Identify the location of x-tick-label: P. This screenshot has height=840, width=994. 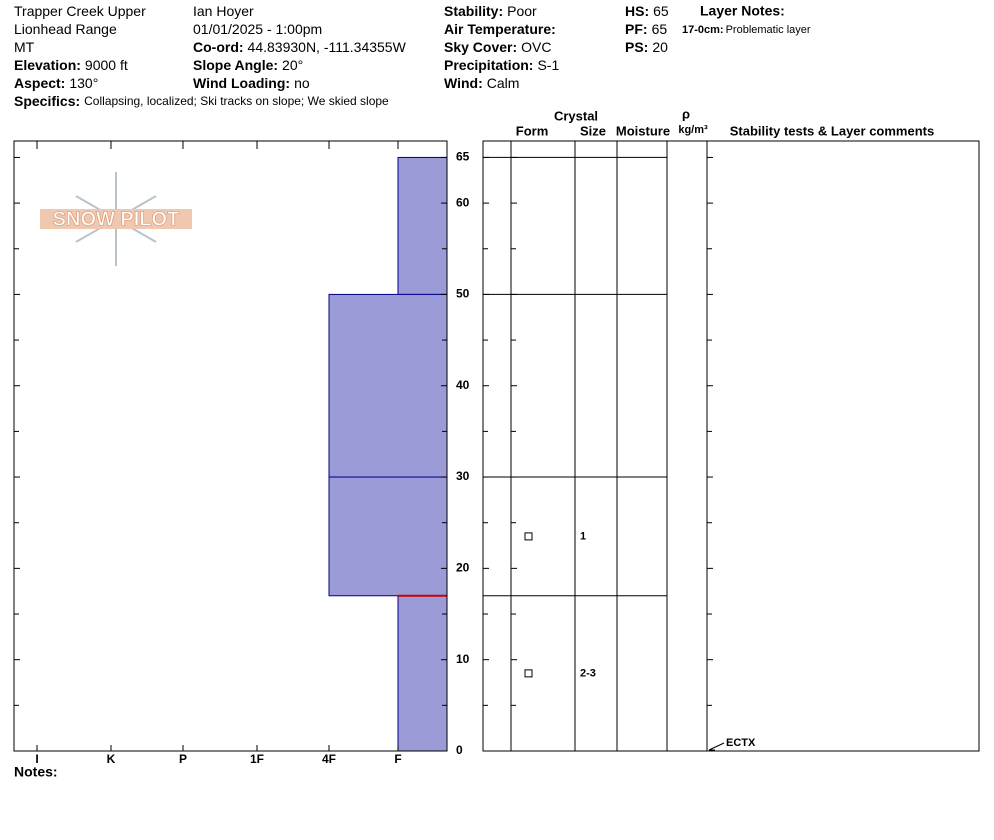
(183, 759).